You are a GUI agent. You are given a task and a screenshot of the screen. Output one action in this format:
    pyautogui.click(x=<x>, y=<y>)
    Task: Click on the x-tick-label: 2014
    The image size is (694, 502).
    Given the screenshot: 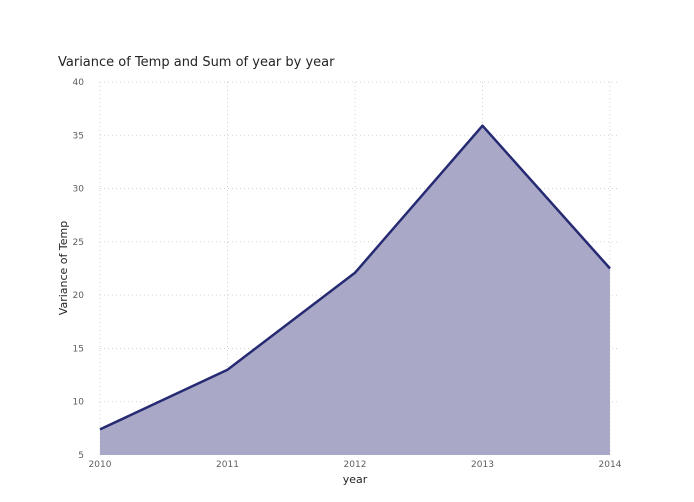 What is the action you would take?
    pyautogui.click(x=610, y=465)
    